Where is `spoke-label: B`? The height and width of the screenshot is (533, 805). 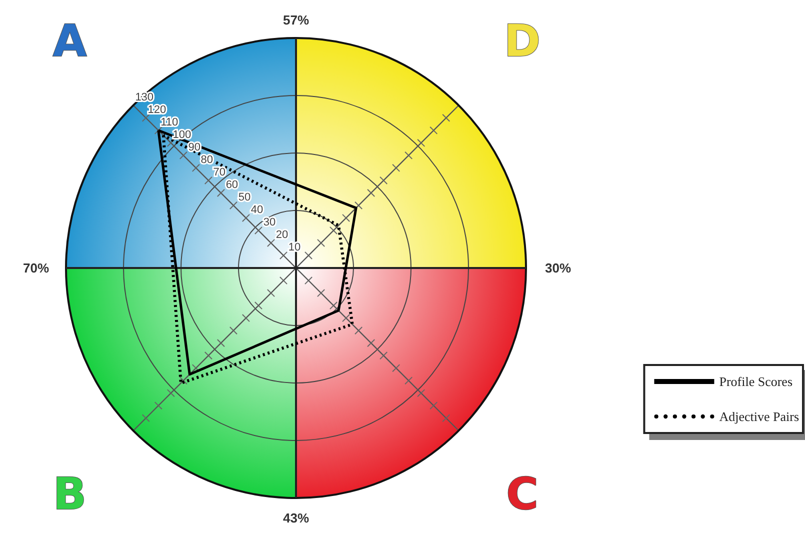 spoke-label: B is located at coordinates (69, 494).